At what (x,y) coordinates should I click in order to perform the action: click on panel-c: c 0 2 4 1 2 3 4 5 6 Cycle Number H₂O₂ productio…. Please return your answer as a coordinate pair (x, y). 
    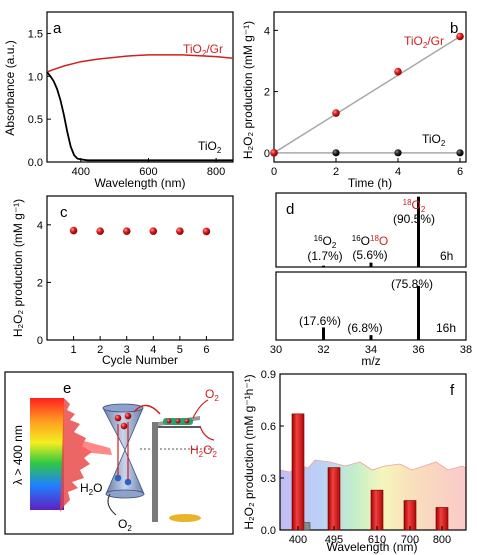
    Looking at the image, I should click on (122, 281).